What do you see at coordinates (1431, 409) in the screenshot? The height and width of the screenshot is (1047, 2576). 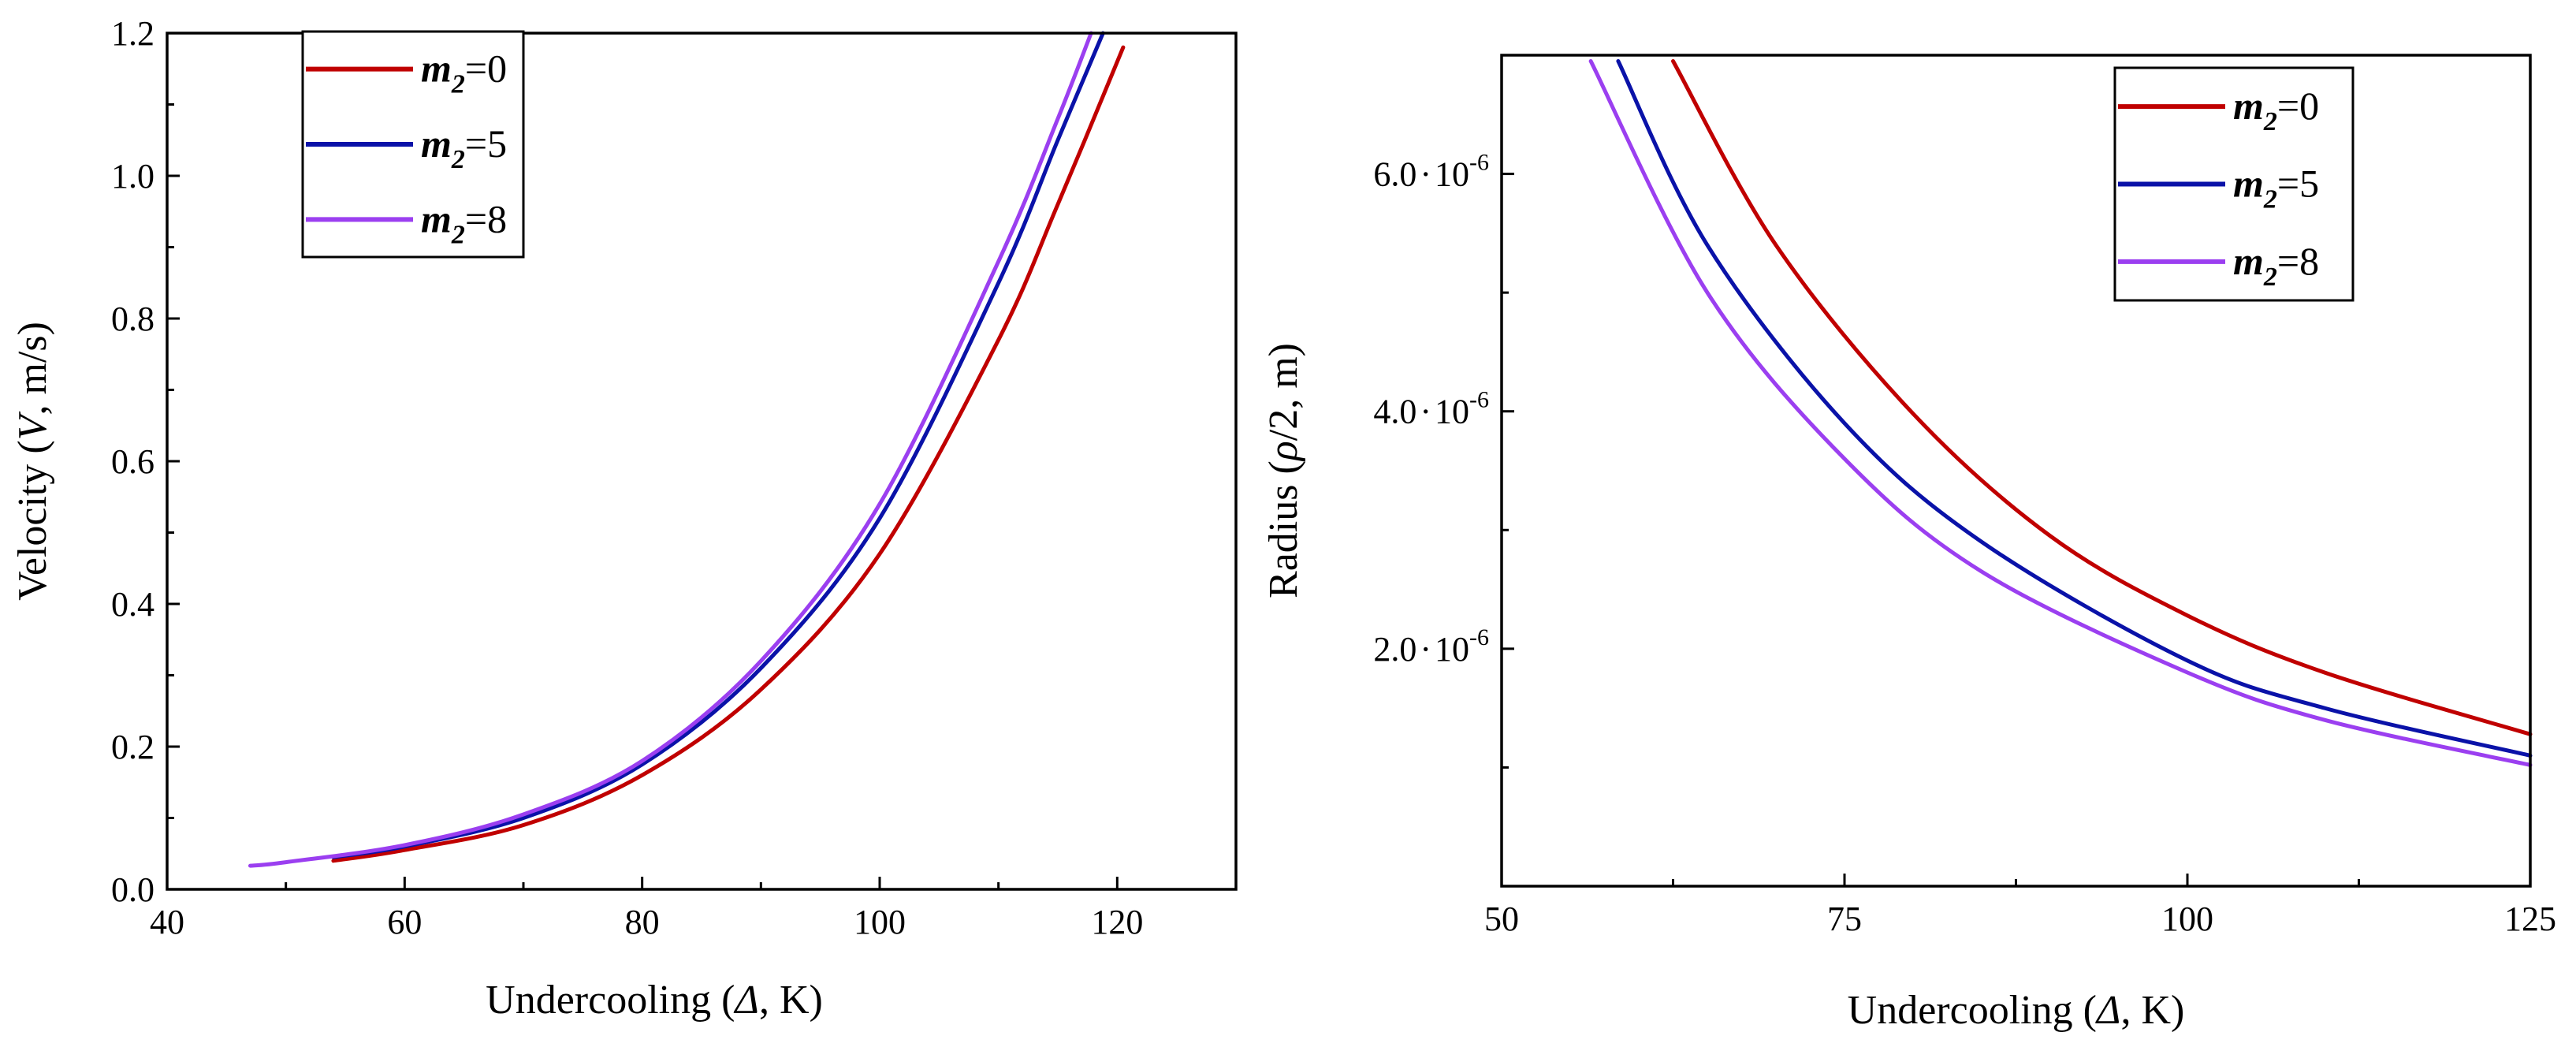 I see `y-tick-label: 4.0·10⁻⁶` at bounding box center [1431, 409].